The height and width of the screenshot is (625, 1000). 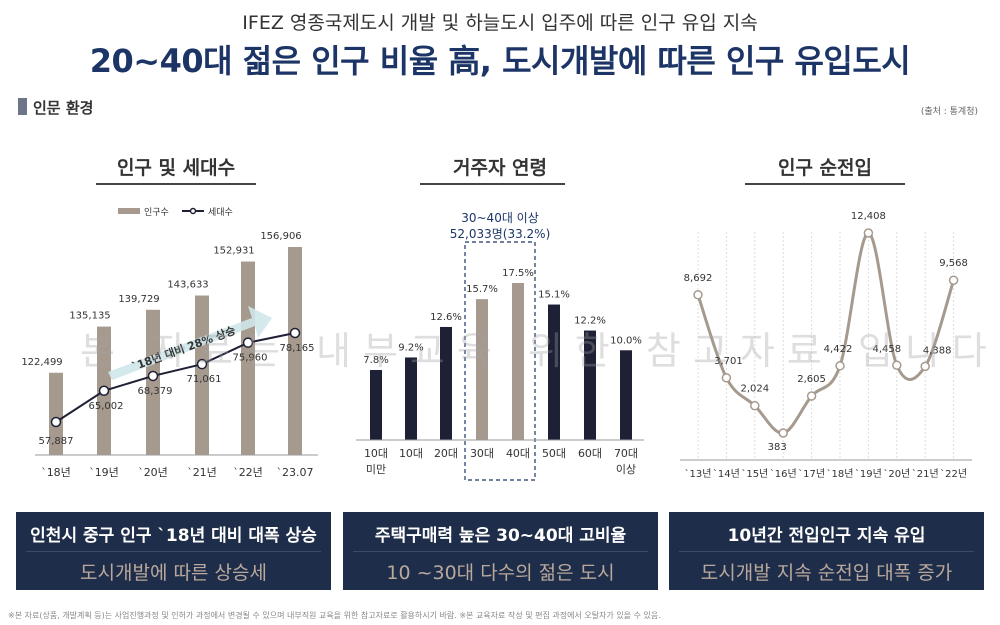 I want to click on panel-underline-population, so click(x=176, y=184).